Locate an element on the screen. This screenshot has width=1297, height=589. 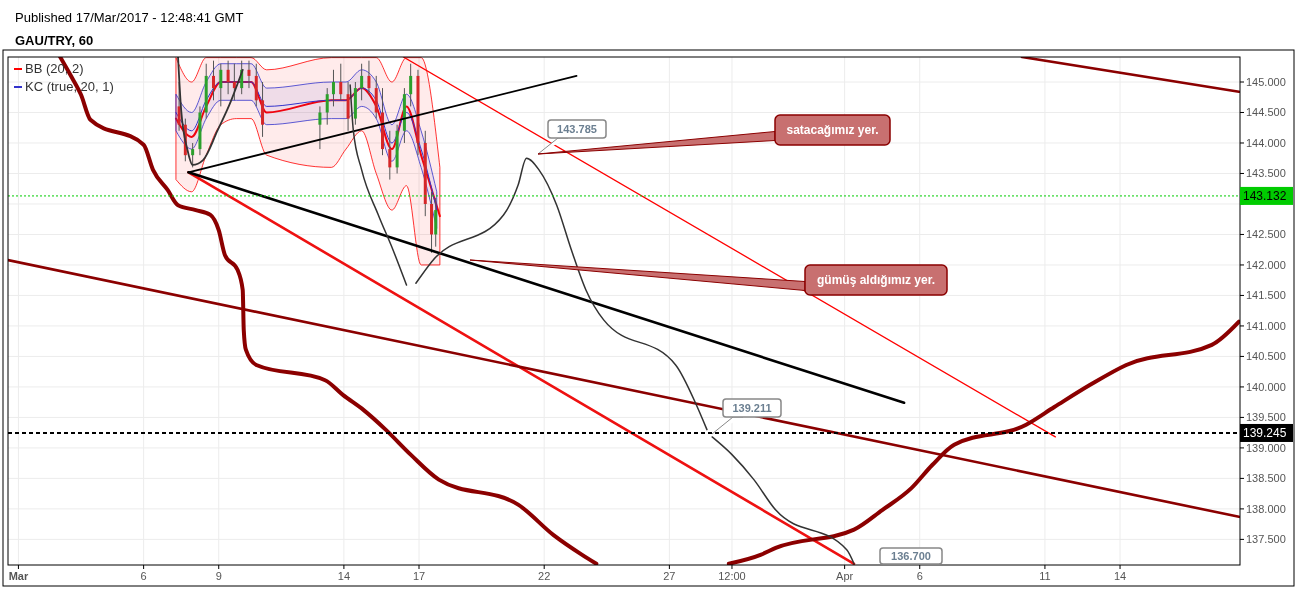
annotation: 136.700 is located at coordinates (911, 555).